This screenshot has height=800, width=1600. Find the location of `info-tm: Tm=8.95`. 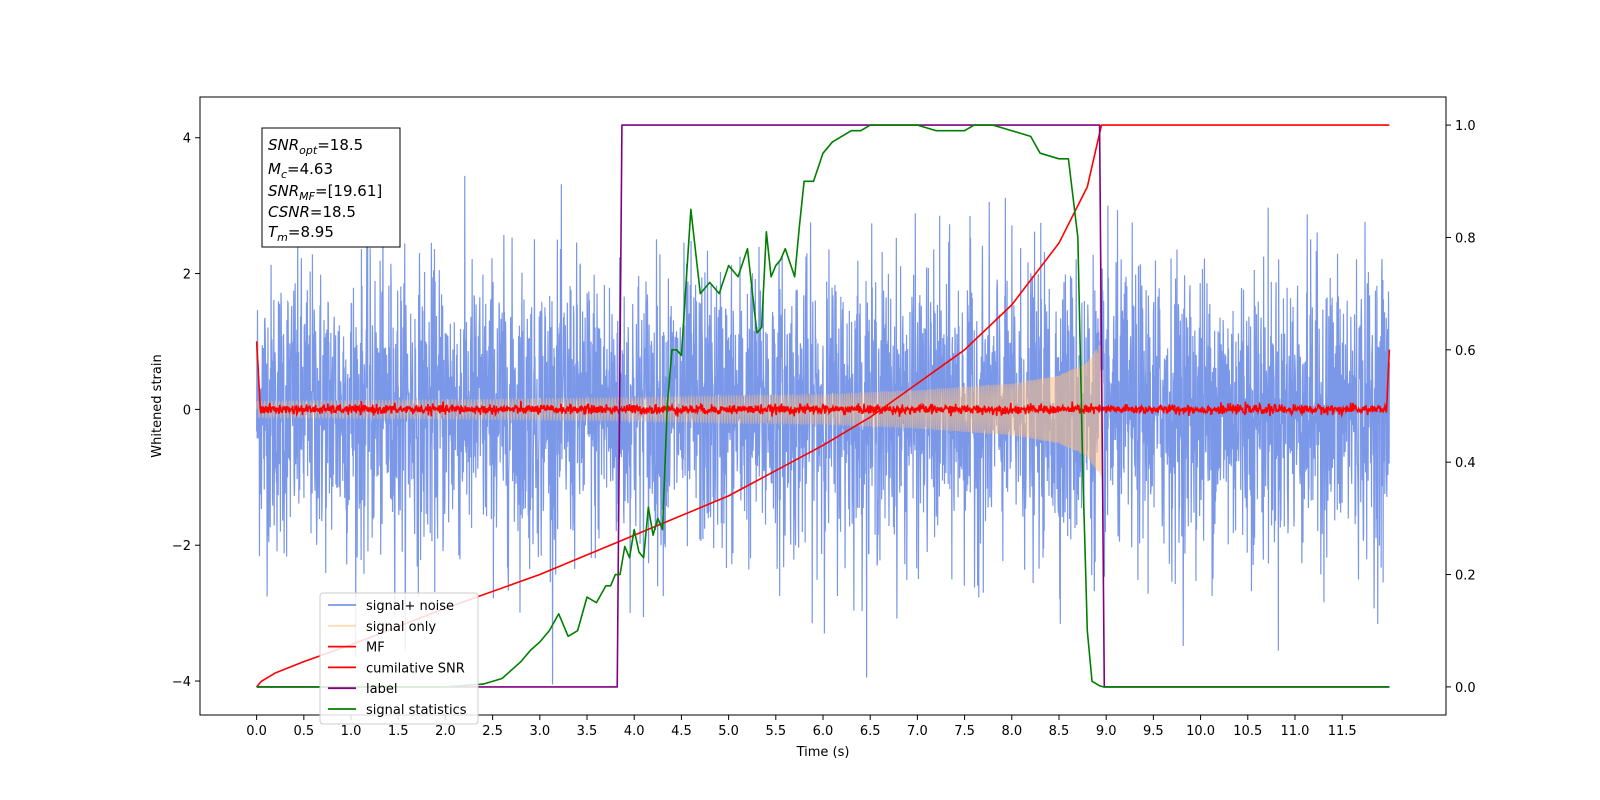

info-tm: Tm=8.95 is located at coordinates (301, 233).